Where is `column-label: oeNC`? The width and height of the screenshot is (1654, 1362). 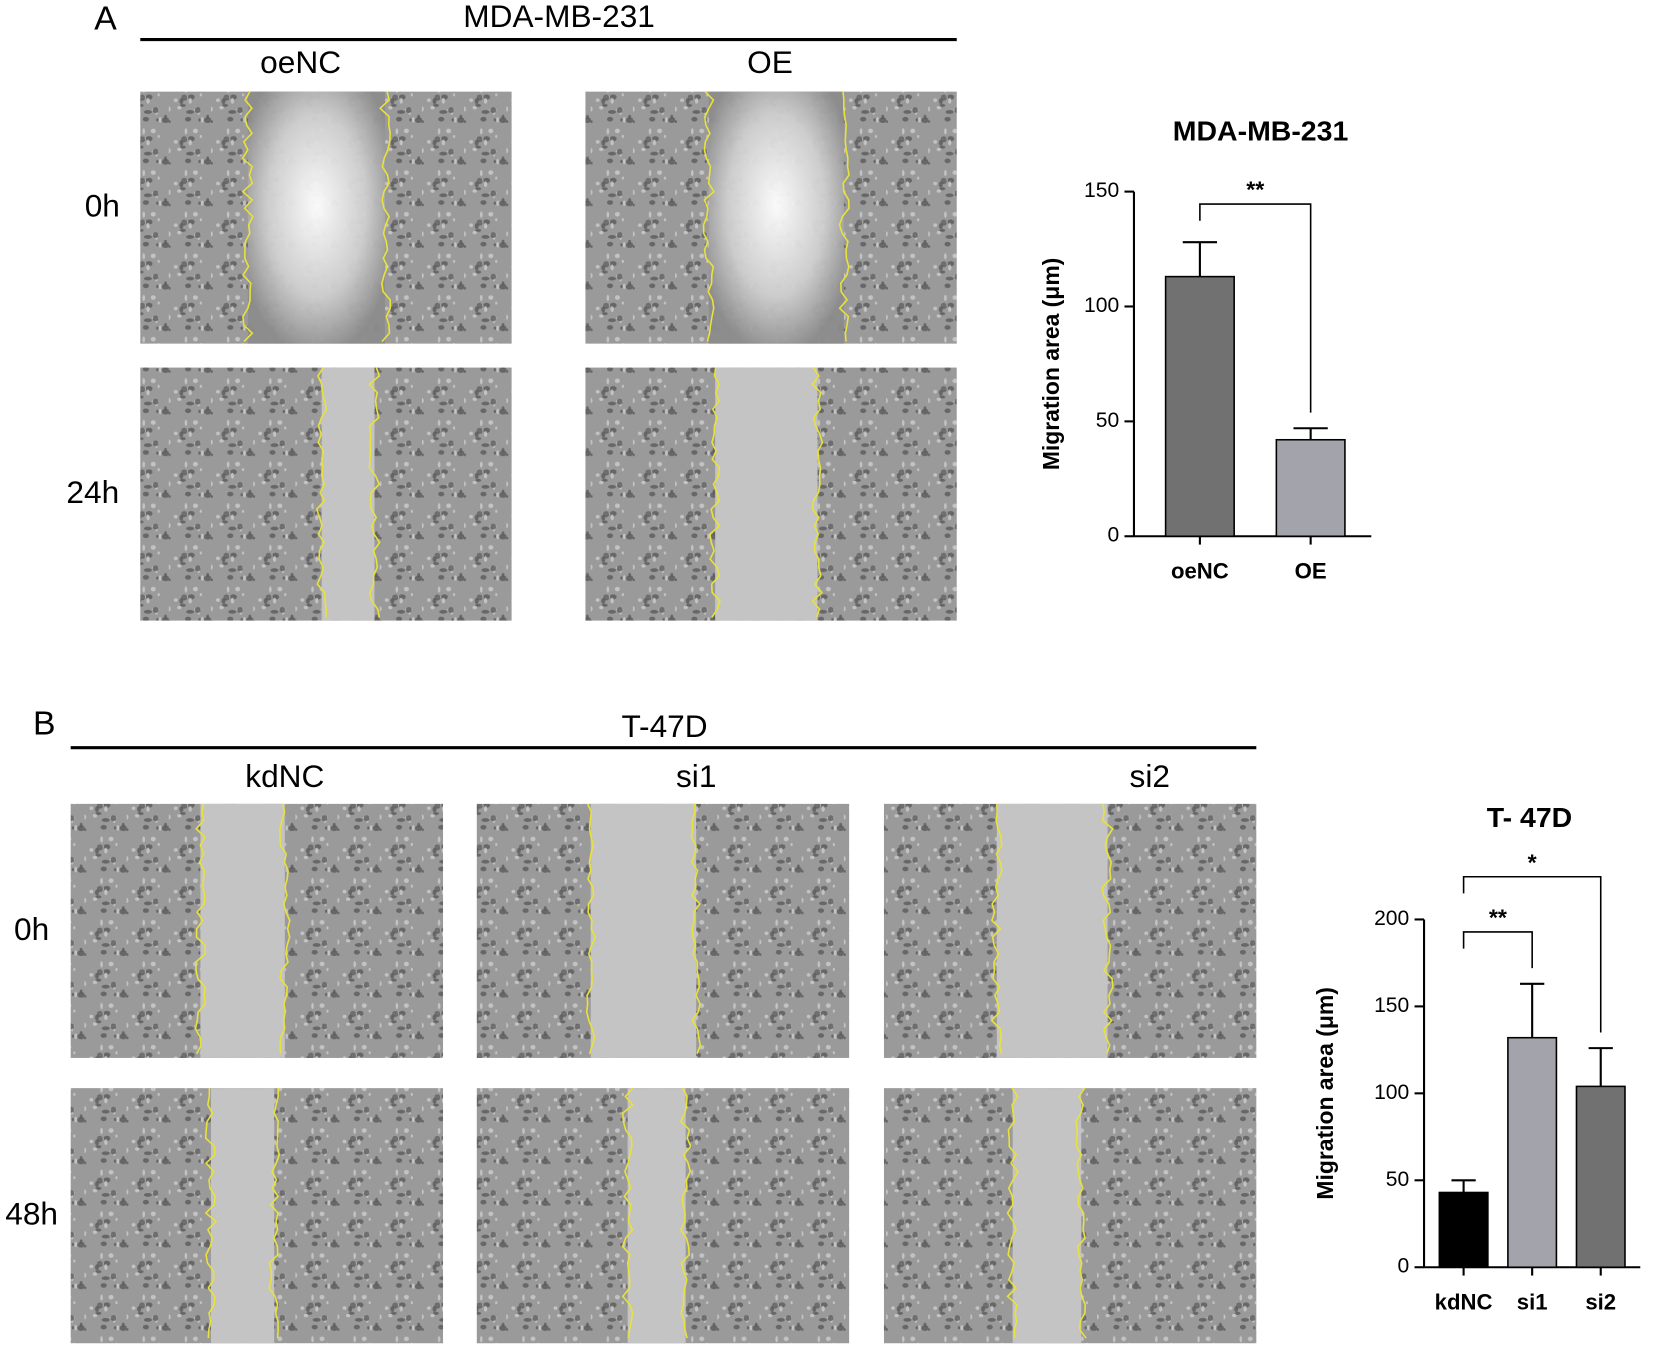 column-label: oeNC is located at coordinates (300, 62).